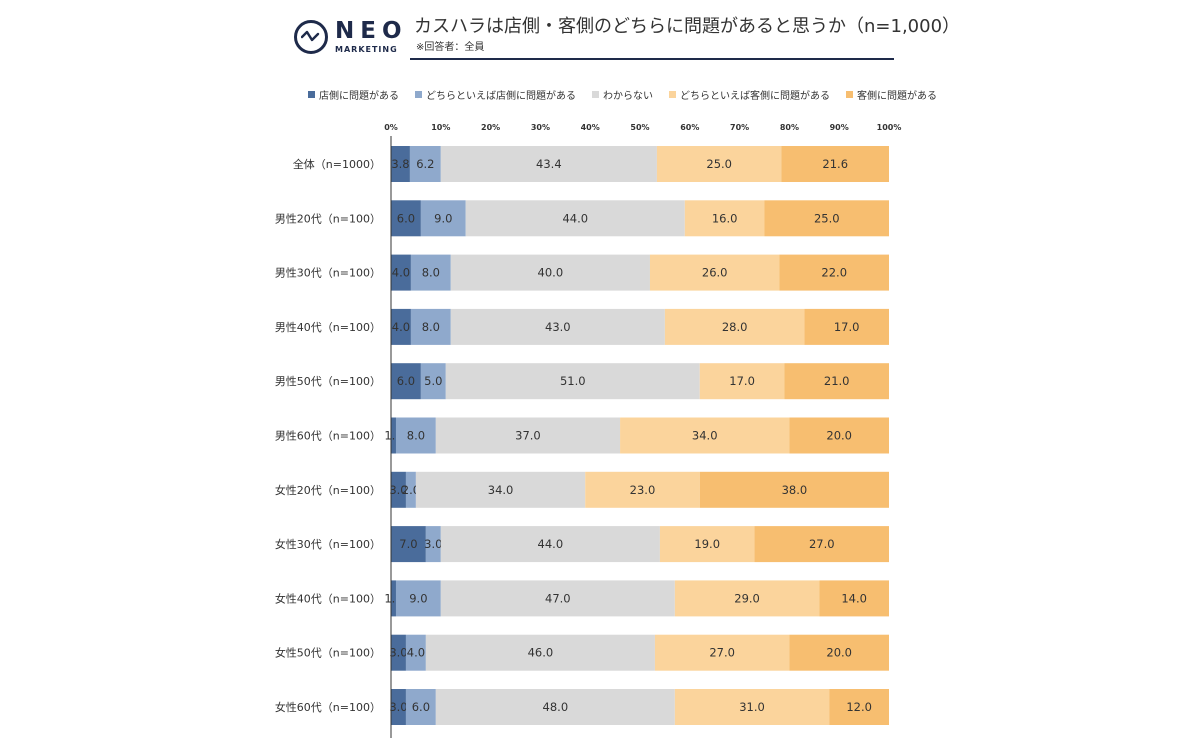  What do you see at coordinates (822, 544) in the screenshot?
I see `data-label: 27.0` at bounding box center [822, 544].